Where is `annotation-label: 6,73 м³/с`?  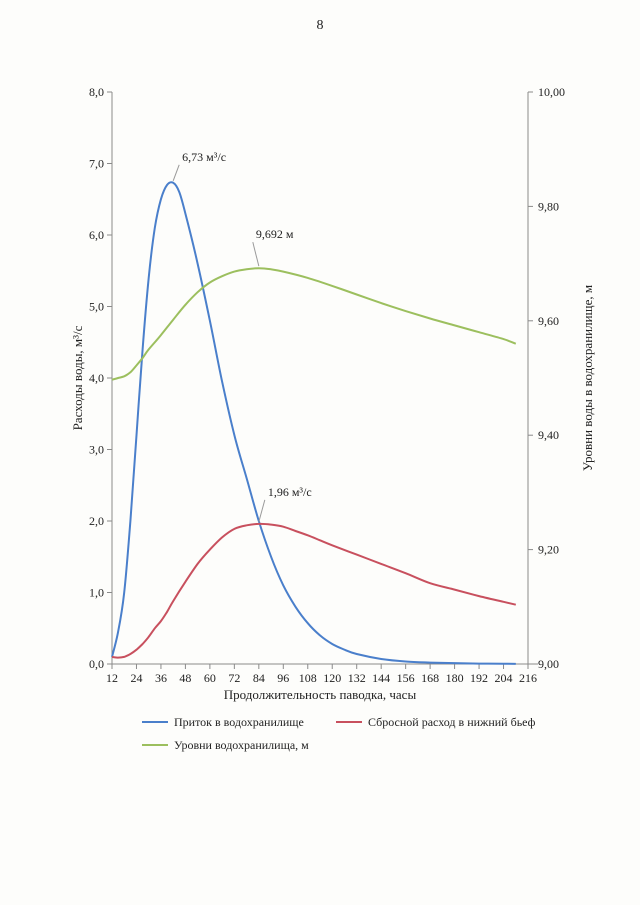
annotation-label: 6,73 м³/с is located at coordinates (204, 157).